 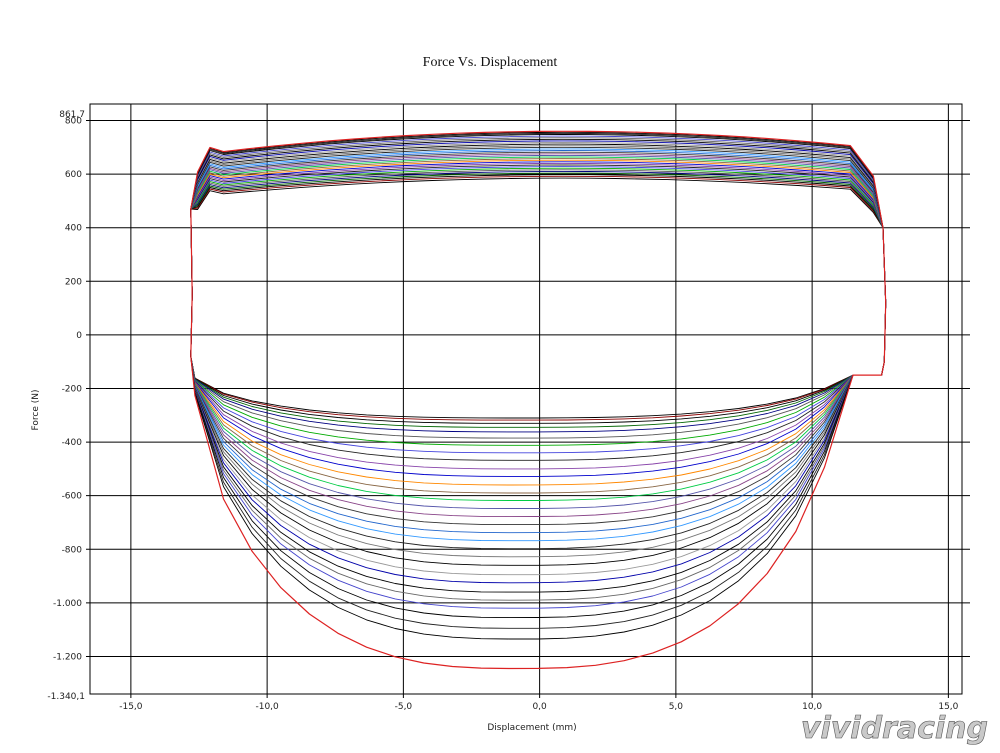 I want to click on y-tick-label: 0, so click(x=79, y=336).